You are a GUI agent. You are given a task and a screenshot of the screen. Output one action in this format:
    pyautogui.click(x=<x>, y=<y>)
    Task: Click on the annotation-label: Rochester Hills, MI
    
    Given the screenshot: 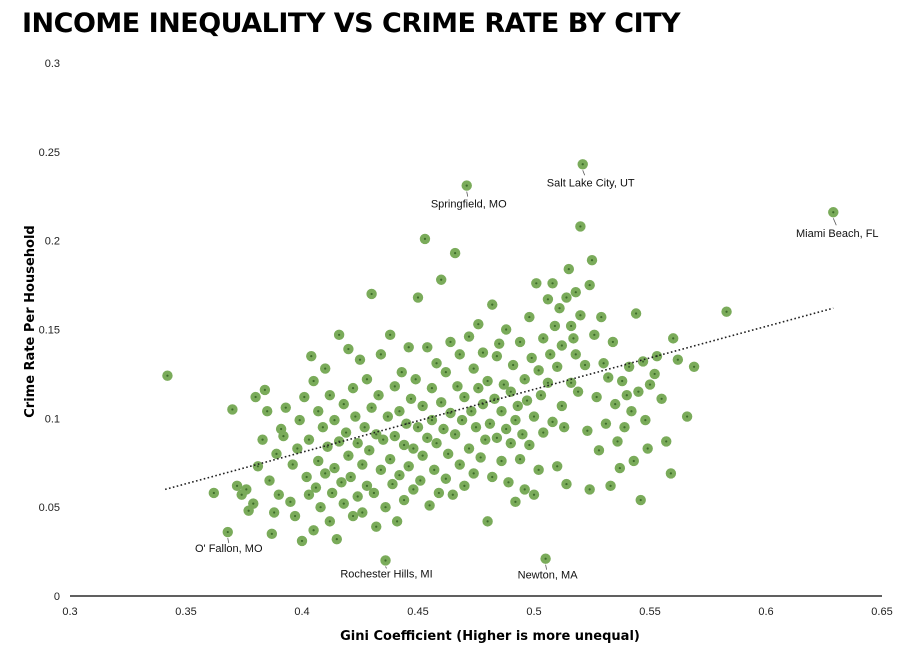 What is the action you would take?
    pyautogui.click(x=386, y=574)
    